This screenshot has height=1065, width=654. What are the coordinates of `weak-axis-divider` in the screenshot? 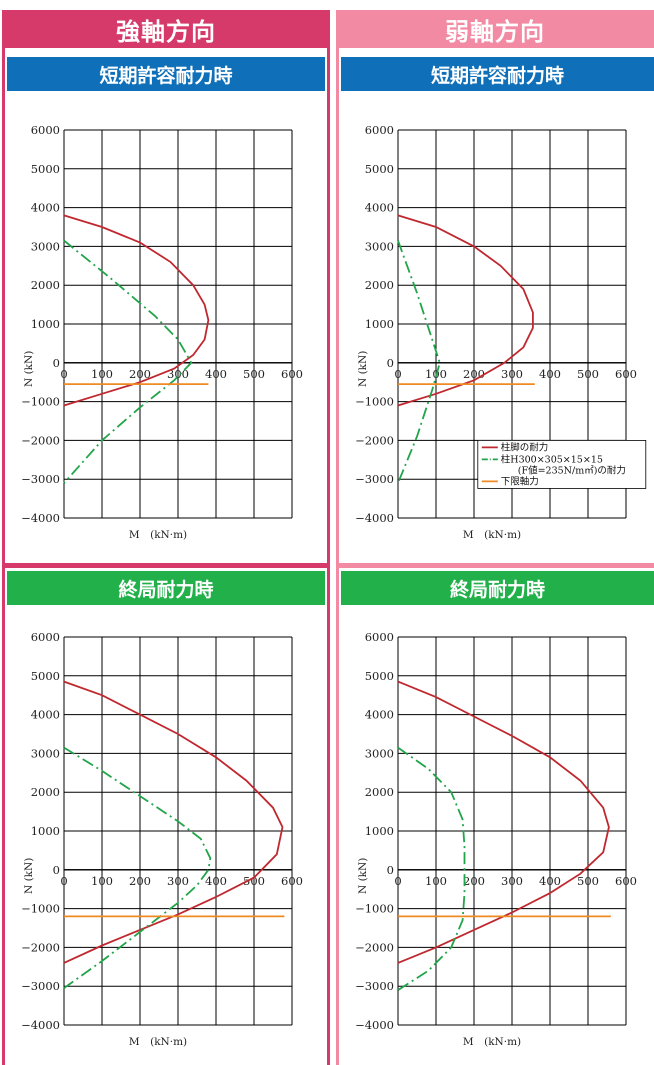 It's located at (495, 565).